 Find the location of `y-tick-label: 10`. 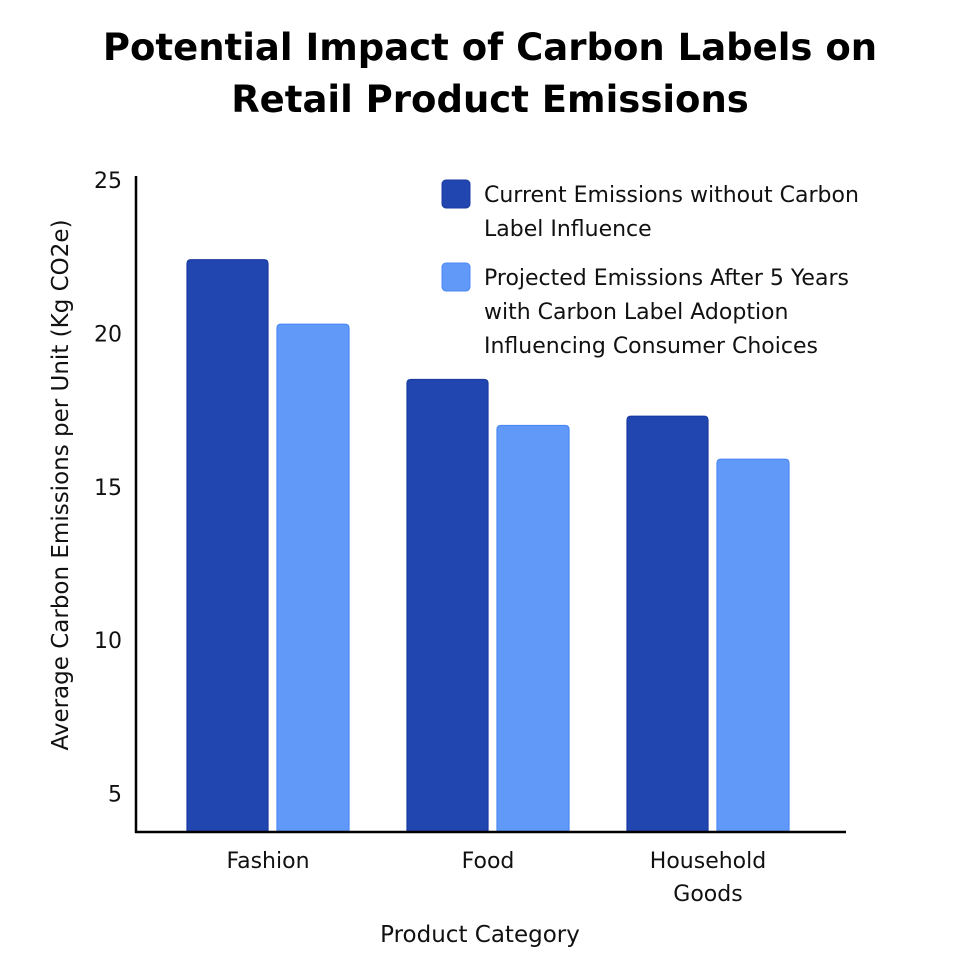

y-tick-label: 10 is located at coordinates (108, 641).